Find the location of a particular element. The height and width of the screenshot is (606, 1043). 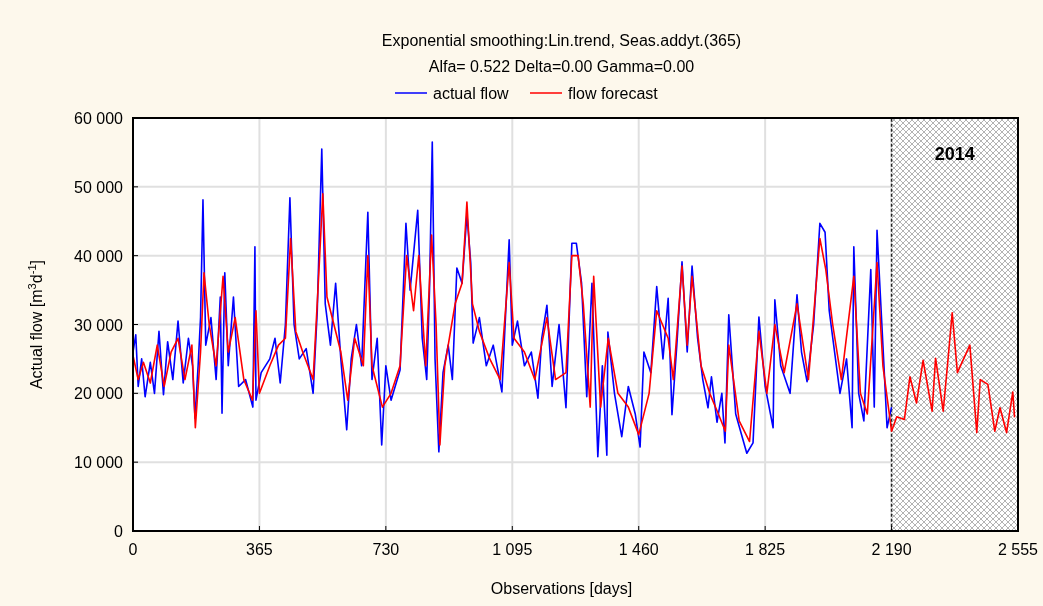

x-tick-label: 1 825 is located at coordinates (765, 549).